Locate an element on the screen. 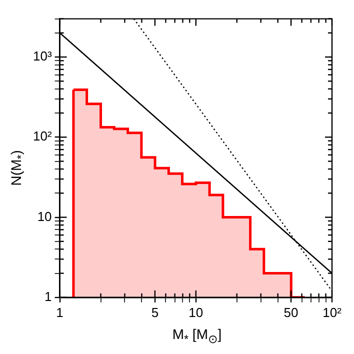  y-tick-label: 10² is located at coordinates (42, 136).